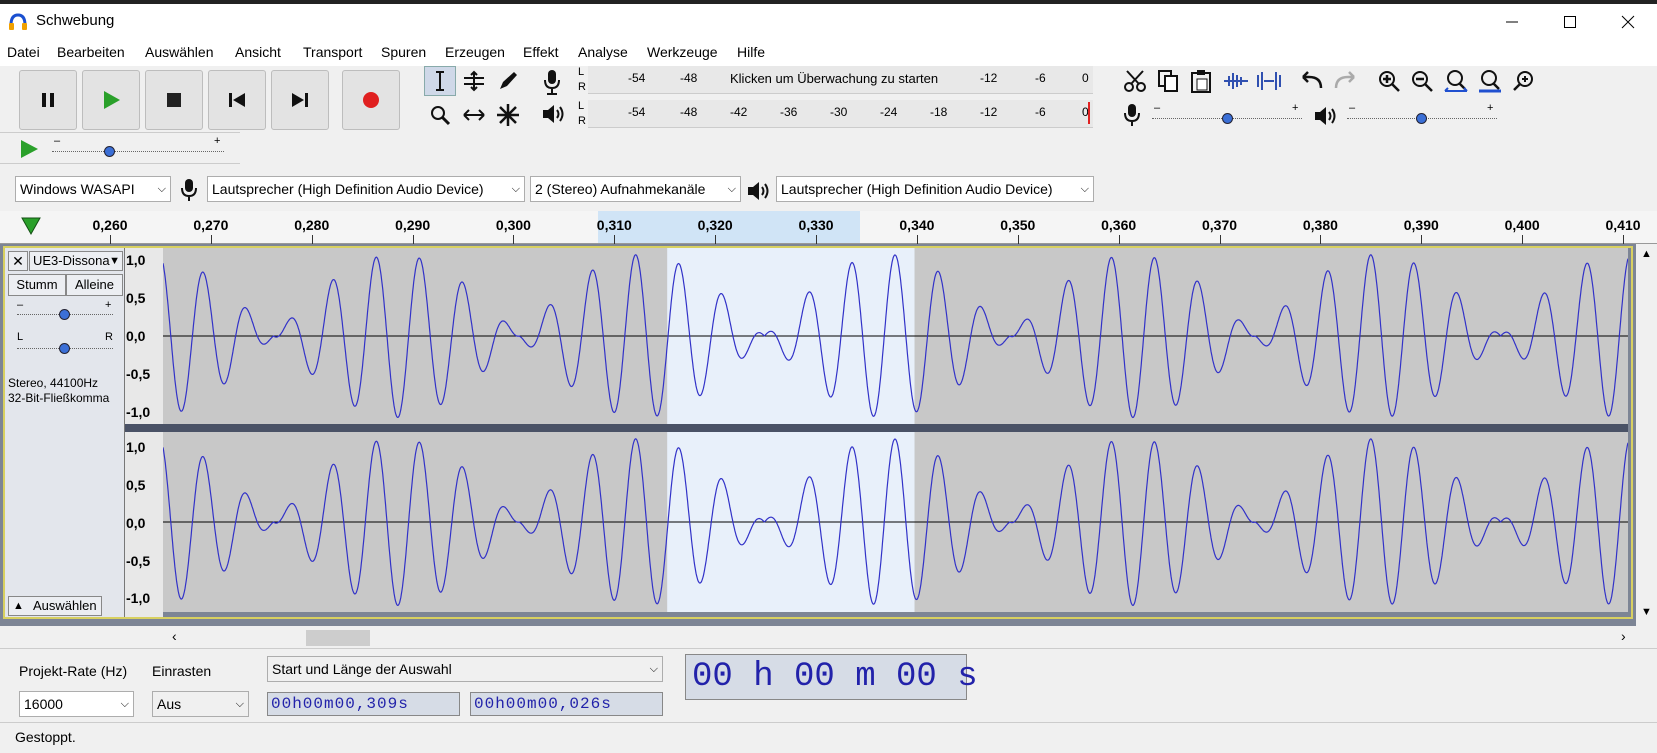  Describe the element at coordinates (1236, 81) in the screenshot. I see `trim-audio-icon` at that location.